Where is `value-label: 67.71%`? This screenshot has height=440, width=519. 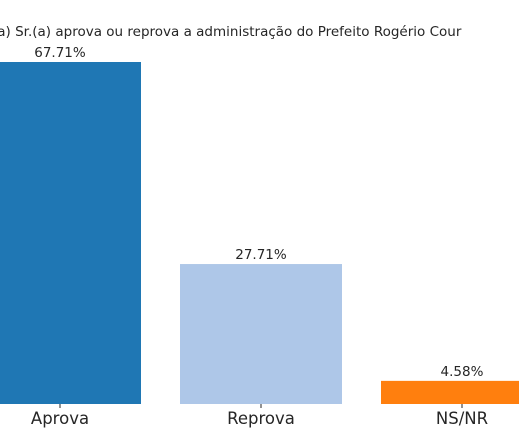 value-label: 67.71% is located at coordinates (60, 53).